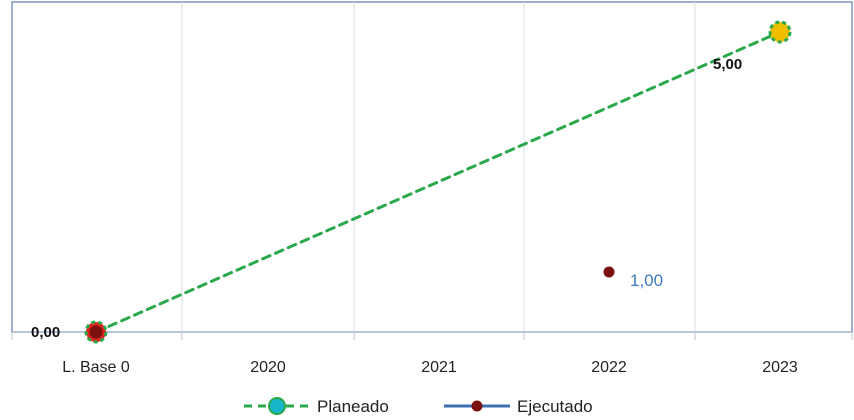 The image size is (854, 420). I want to click on legend-label-planeado: Planeado, so click(353, 406).